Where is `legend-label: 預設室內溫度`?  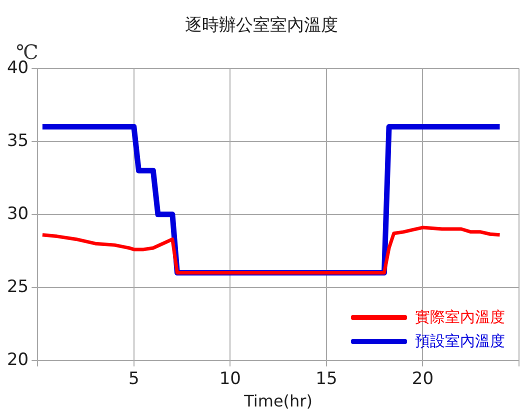 legend-label: 預設室內溫度 is located at coordinates (460, 341).